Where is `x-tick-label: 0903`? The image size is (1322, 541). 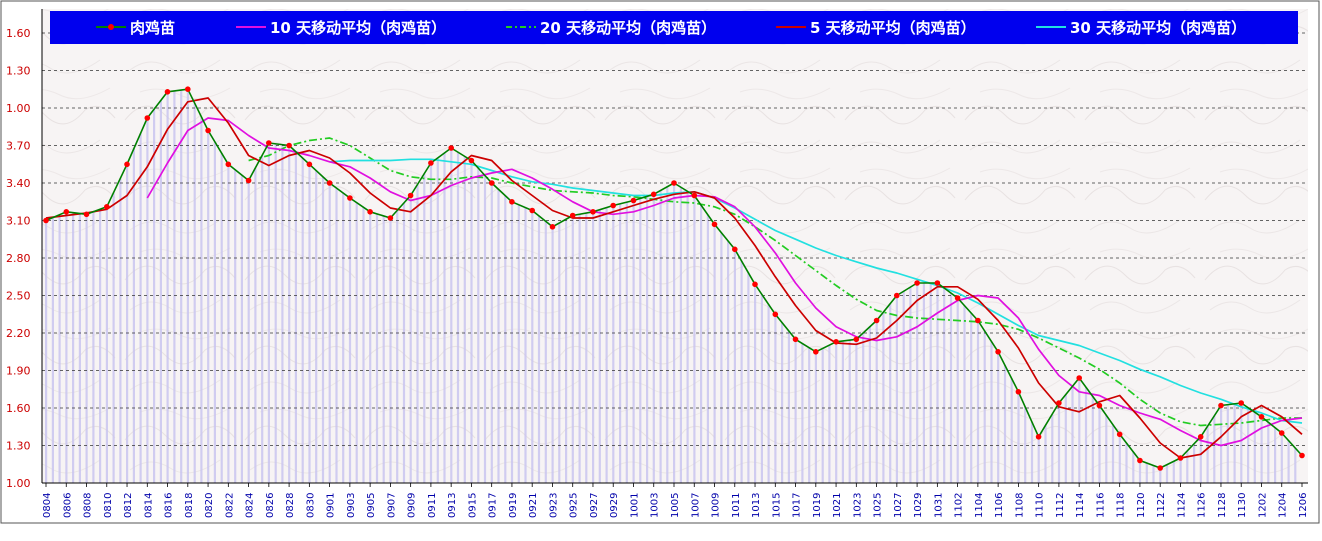 x-tick-label: 0903 is located at coordinates (351, 505).